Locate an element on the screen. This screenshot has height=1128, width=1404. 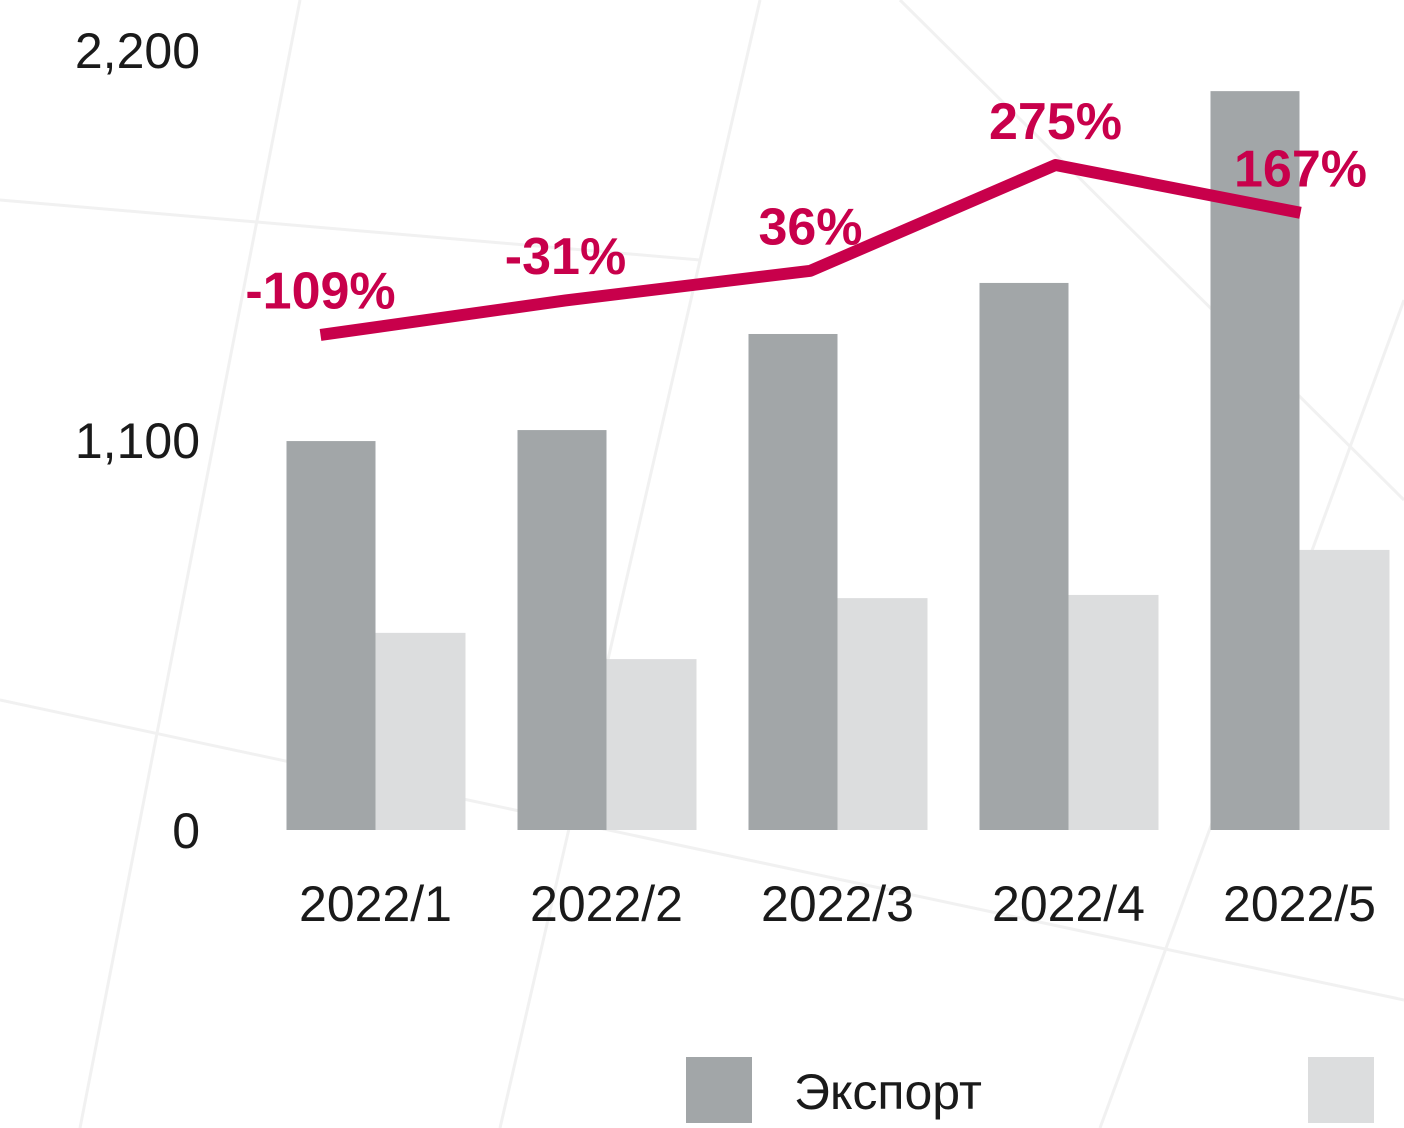
data-label: 167% is located at coordinates (1300, 170).